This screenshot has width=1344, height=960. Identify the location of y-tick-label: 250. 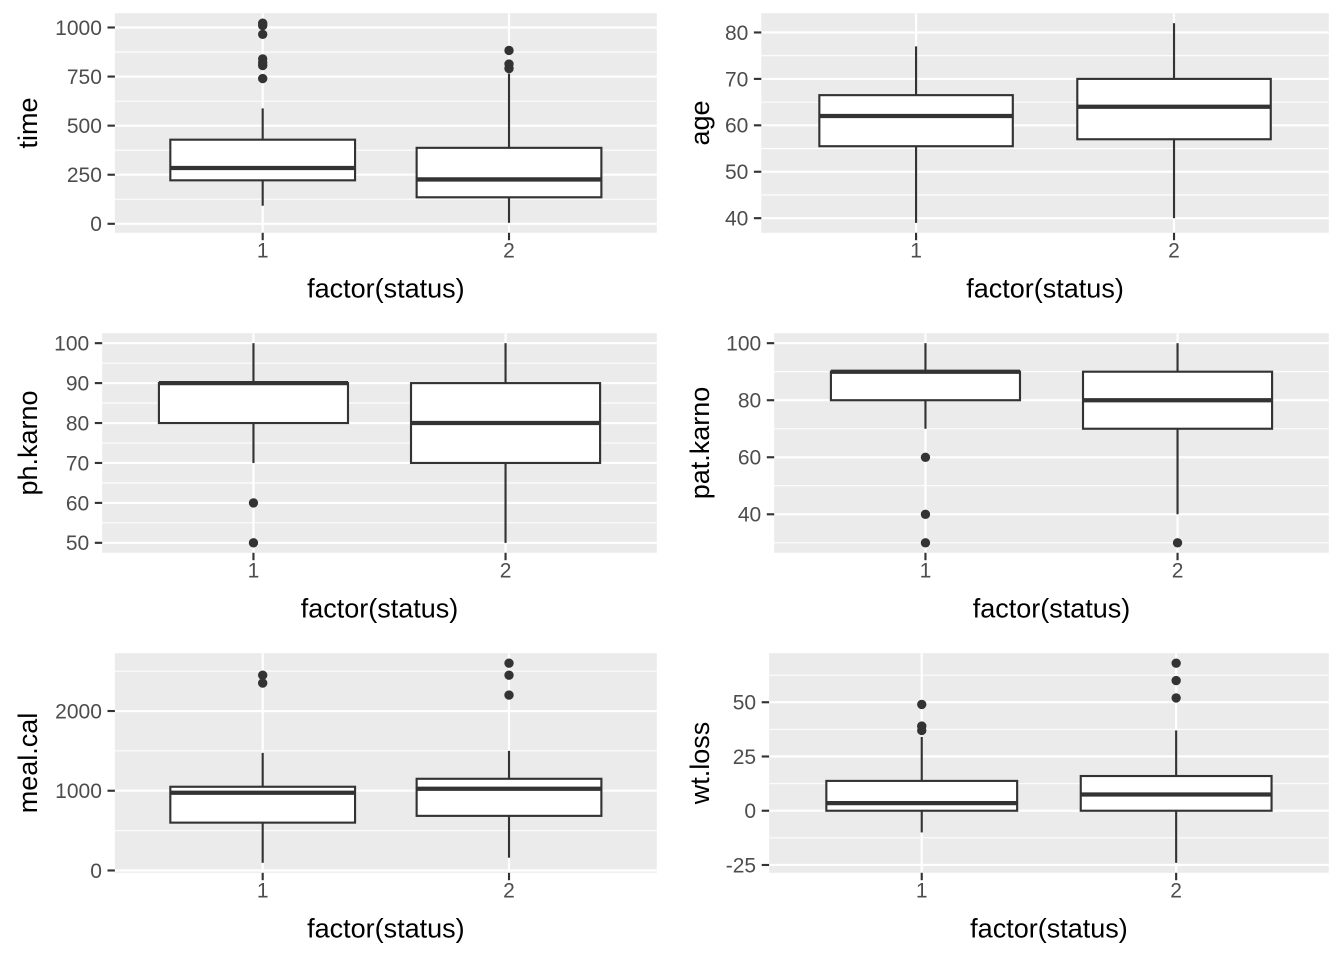
(84, 175).